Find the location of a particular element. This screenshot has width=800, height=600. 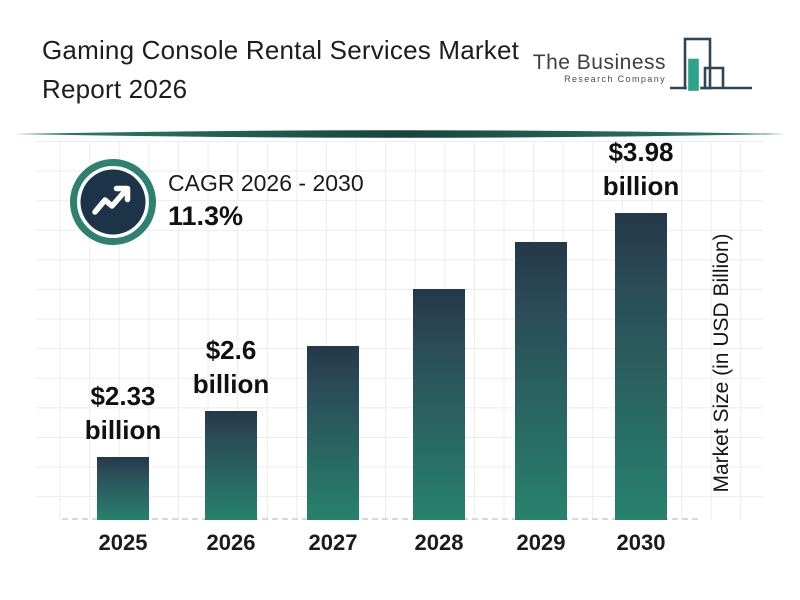

company-subtitle: Research Company is located at coordinates (615, 79).